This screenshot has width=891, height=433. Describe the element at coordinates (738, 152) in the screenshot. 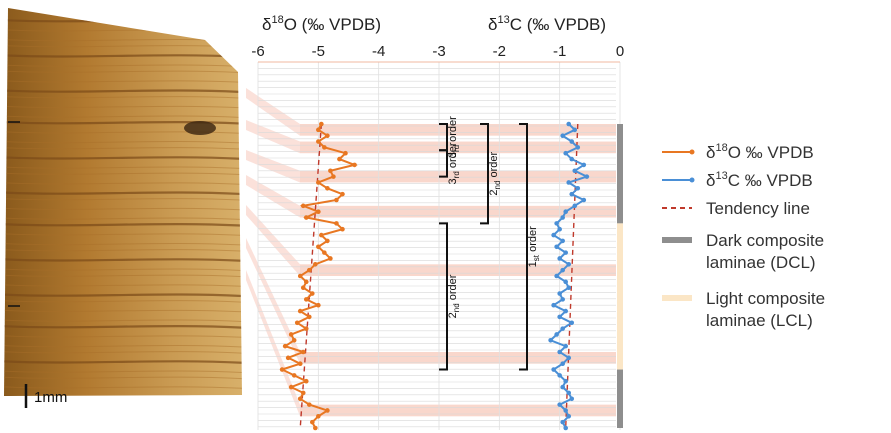

I see `legend-entry: δ18O ‰ VPDB` at that location.